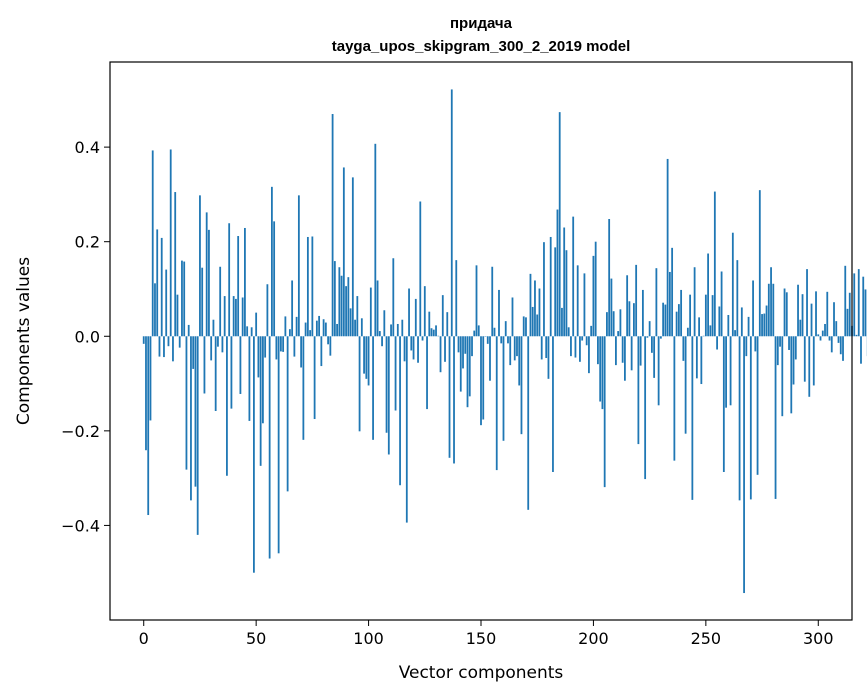 Image resolution: width=867 pixels, height=696 pixels. Describe the element at coordinates (481, 23) in the screenshot. I see `chart-title: придача` at that location.